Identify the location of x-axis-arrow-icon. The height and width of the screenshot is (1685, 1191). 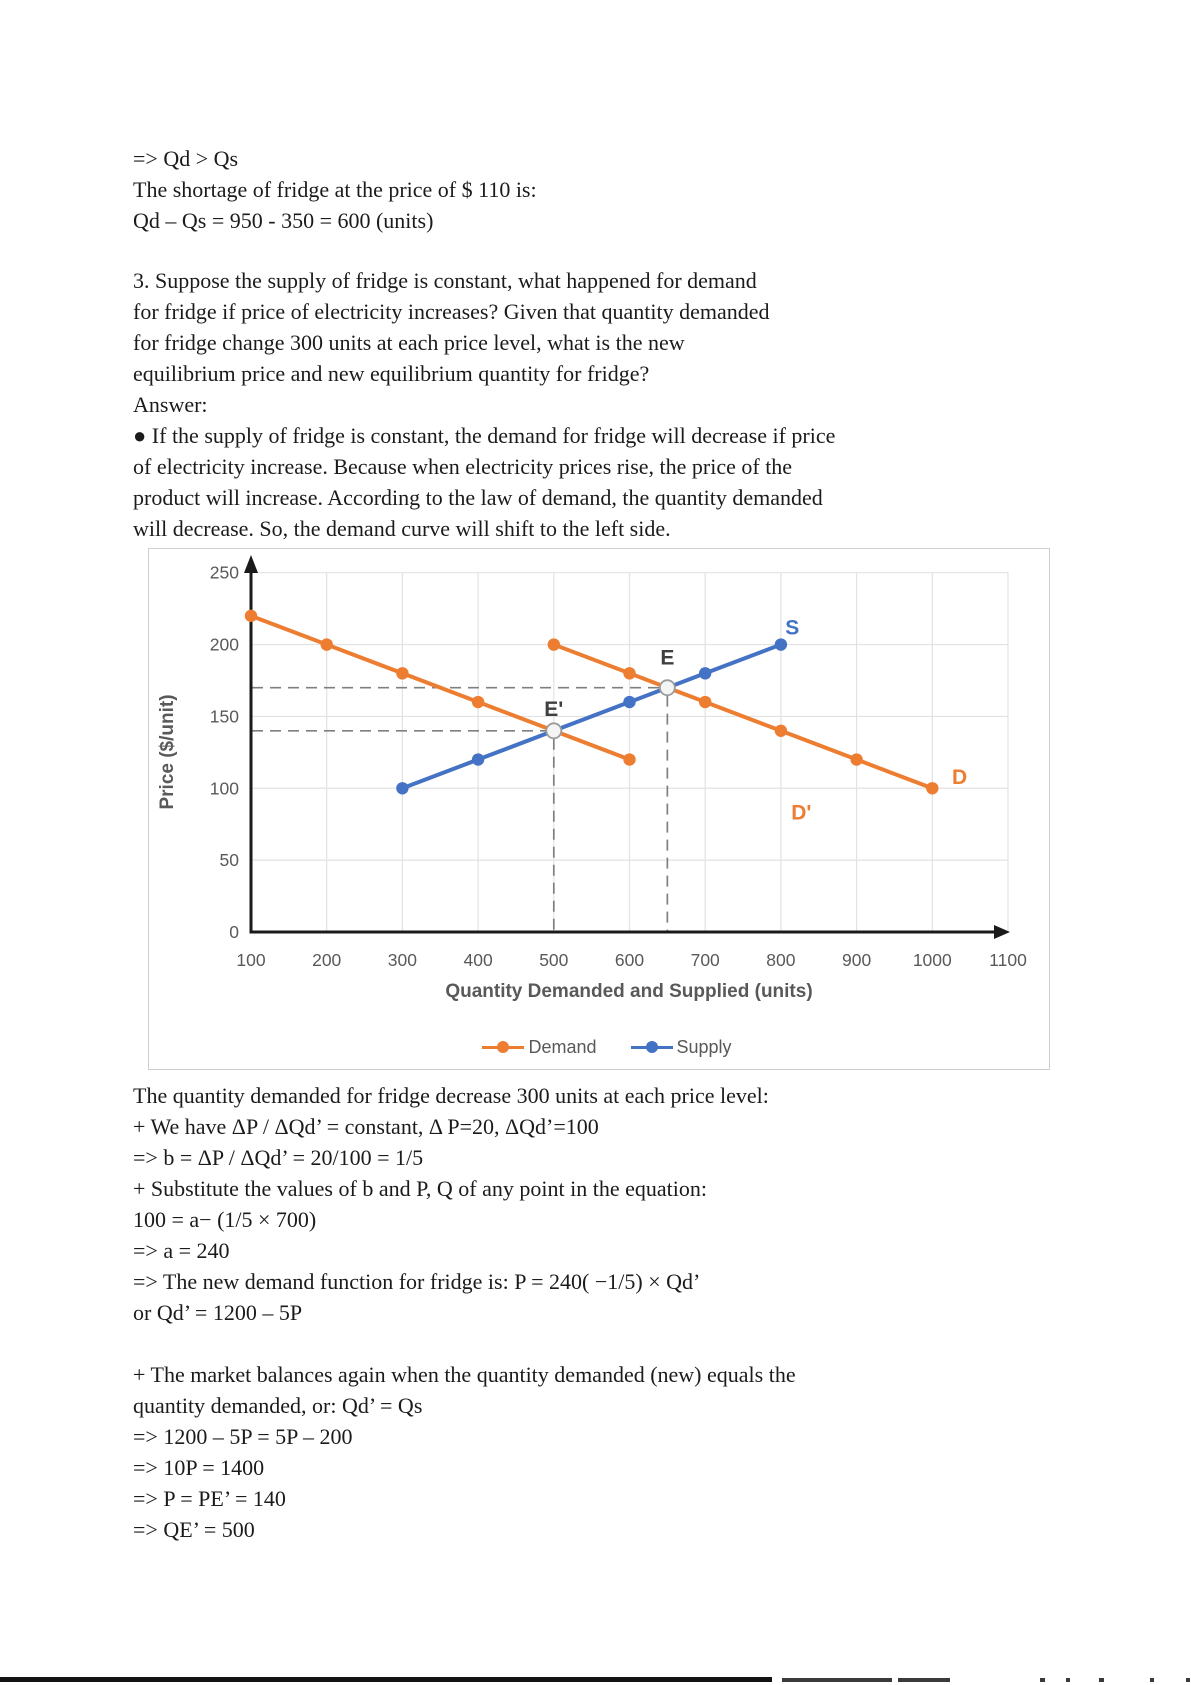
(1002, 932).